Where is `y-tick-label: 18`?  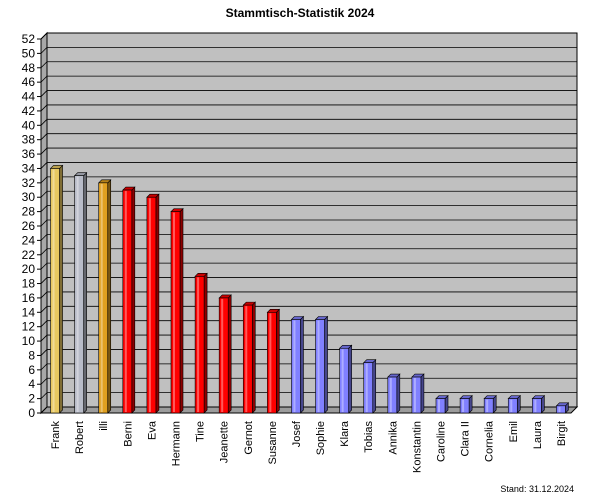
y-tick-label: 18 is located at coordinates (29, 284).